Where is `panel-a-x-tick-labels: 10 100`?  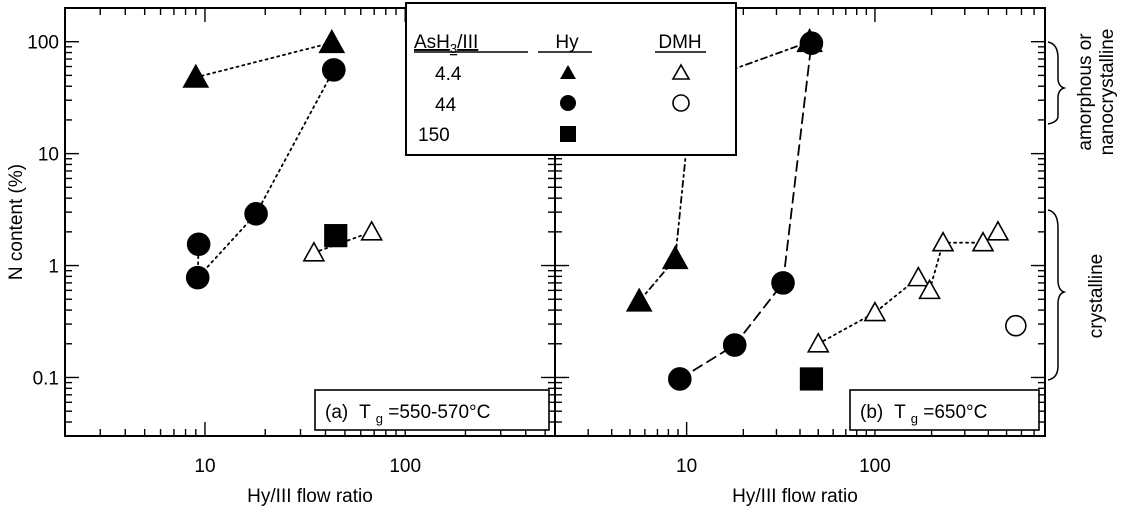 panel-a-x-tick-labels: 10 100 is located at coordinates (307, 466).